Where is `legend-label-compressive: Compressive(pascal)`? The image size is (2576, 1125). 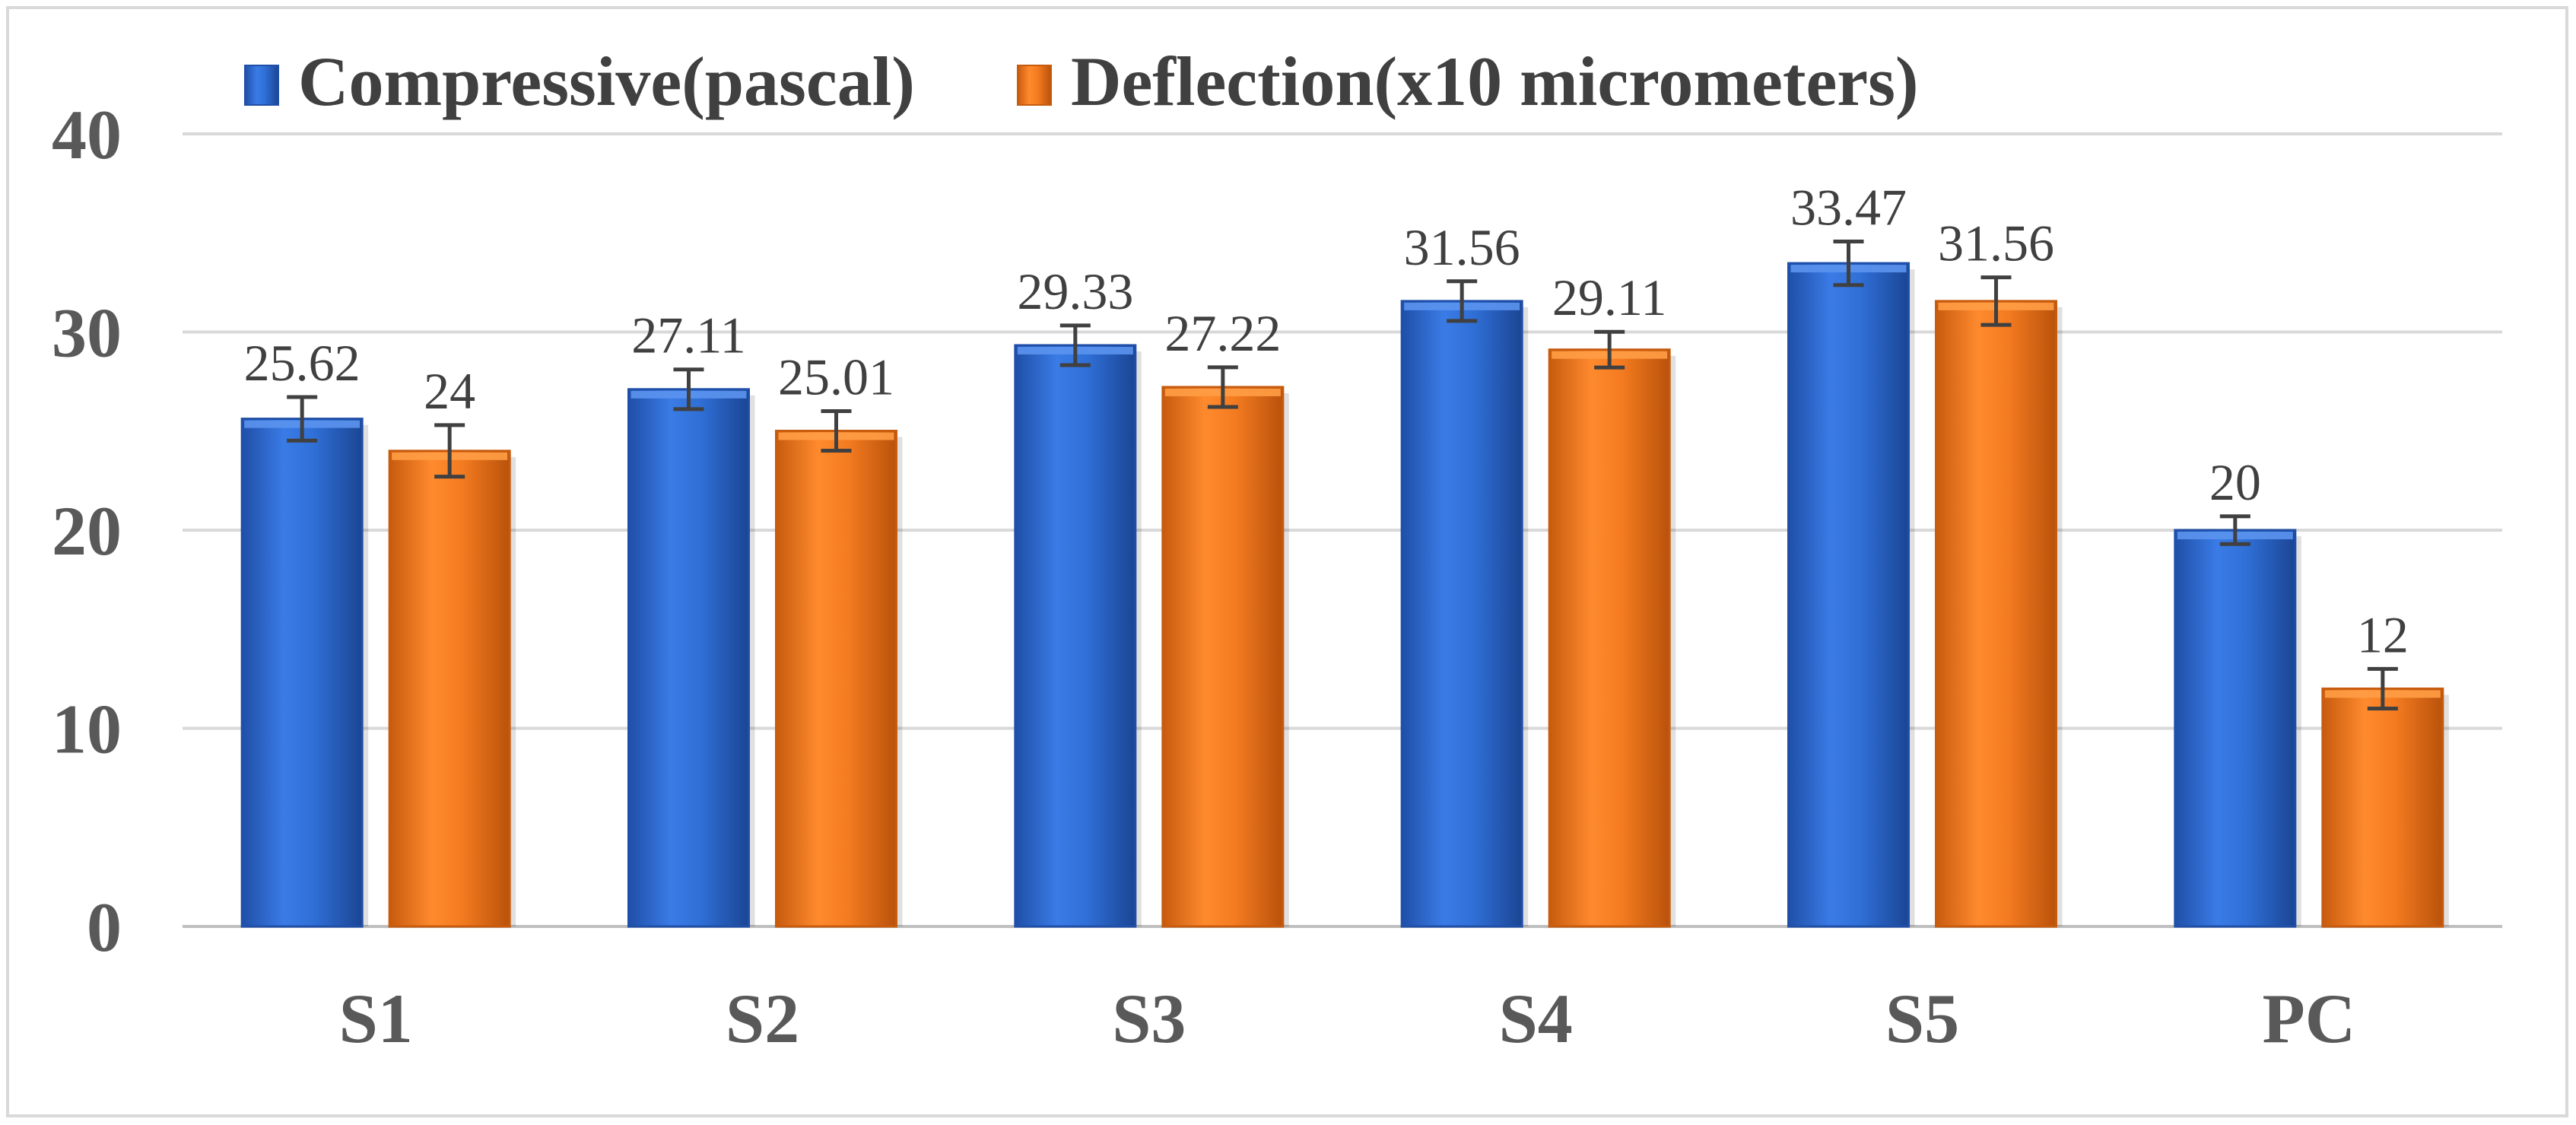 legend-label-compressive: Compressive(pascal) is located at coordinates (606, 81).